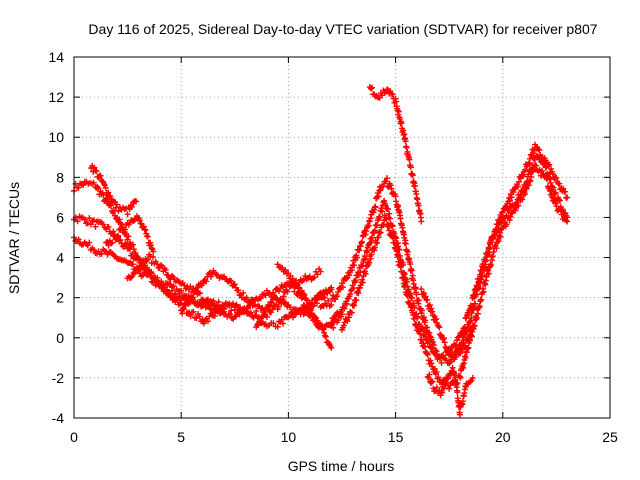 The width and height of the screenshot is (640, 480). I want to click on x-axis-label: GPS time / hours, so click(341, 466).